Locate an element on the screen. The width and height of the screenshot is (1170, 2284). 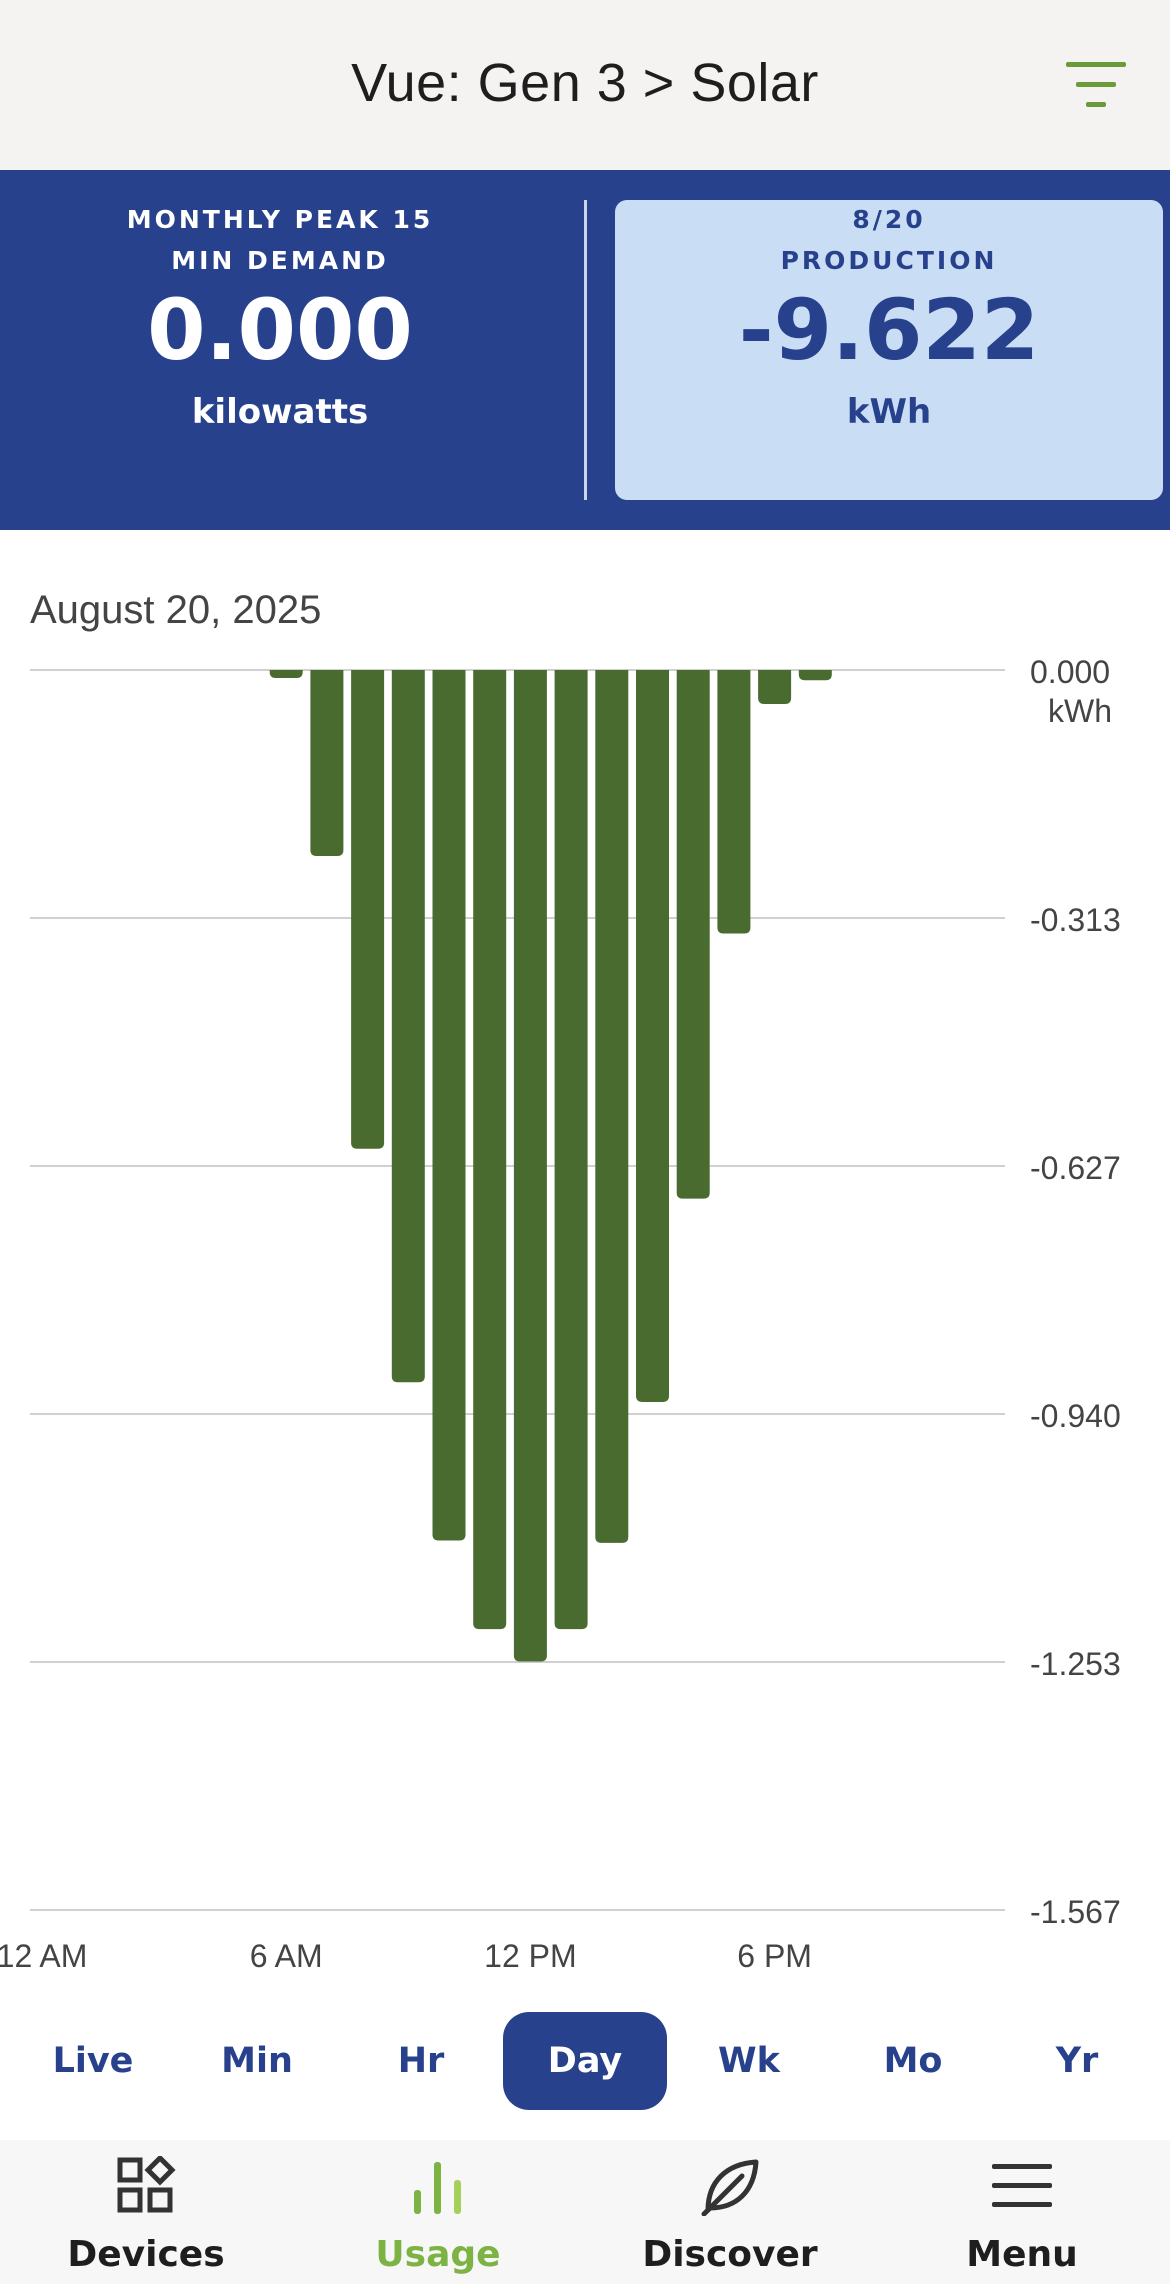
chart-date-label: August 20, 2025 is located at coordinates (176, 610).